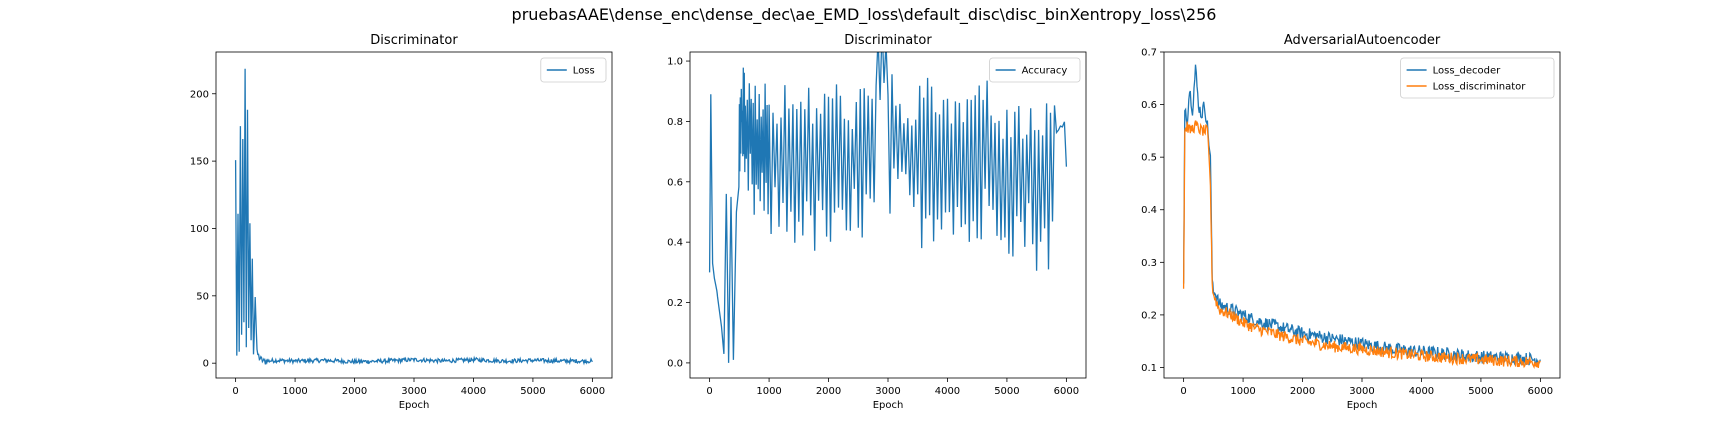 This screenshot has width=1728, height=432. What do you see at coordinates (584, 71) in the screenshot?
I see `legend-label: Loss` at bounding box center [584, 71].